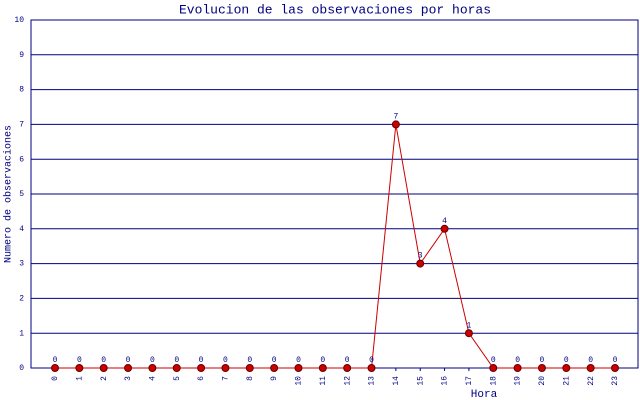  I want to click on x-tick-label: 14, so click(396, 381).